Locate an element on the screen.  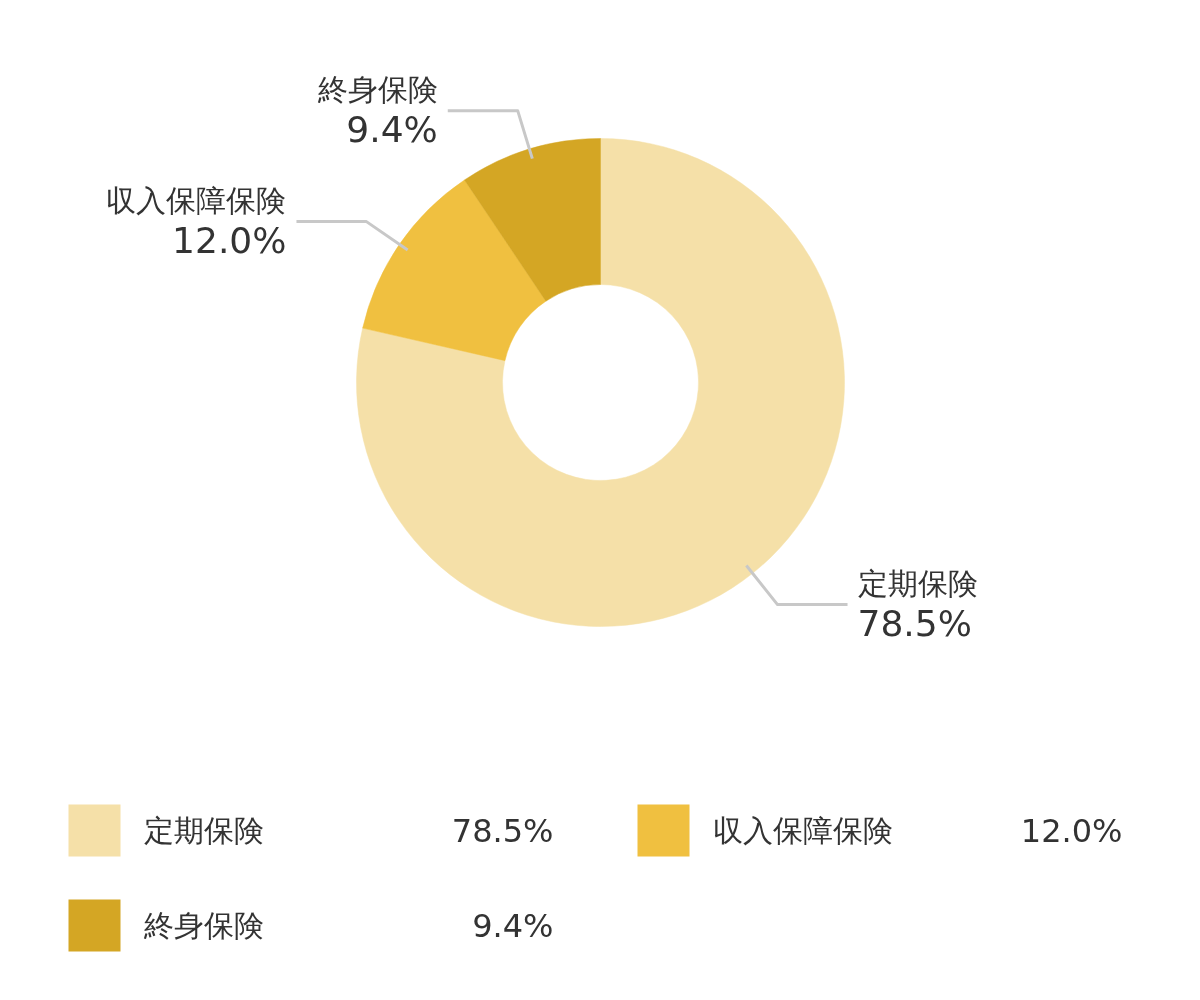
legend-label: 収入保障保険 is located at coordinates (802, 830).